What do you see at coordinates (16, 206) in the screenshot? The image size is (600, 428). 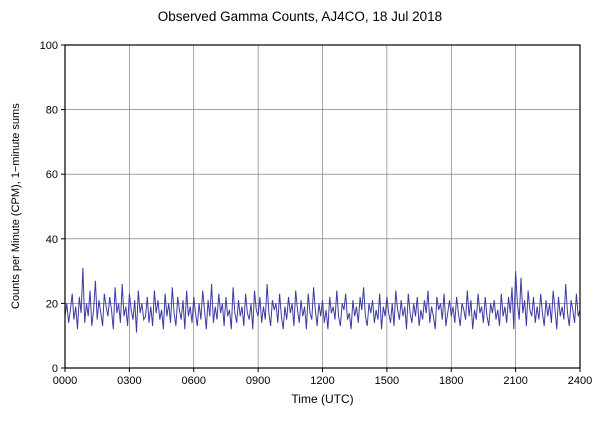 I see `y-axis-label: Counts per Minute (CPM), 1−minute sums` at bounding box center [16, 206].